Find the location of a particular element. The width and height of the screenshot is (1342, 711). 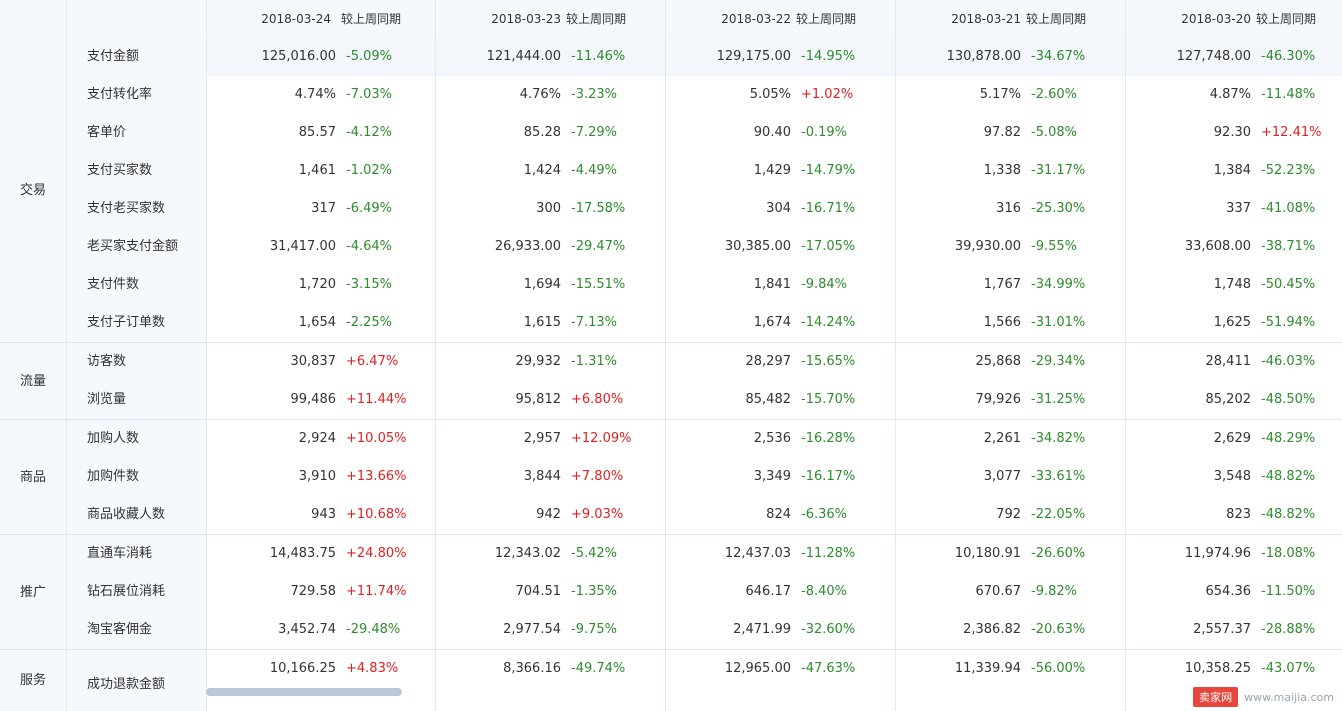

metric-value: 2,629 is located at coordinates (1232, 438).